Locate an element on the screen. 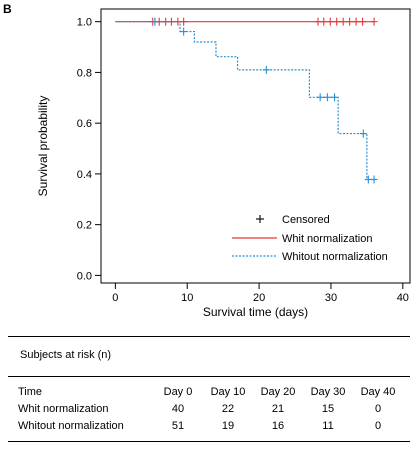 The width and height of the screenshot is (416, 459). x-tick-label: 20 is located at coordinates (259, 298).